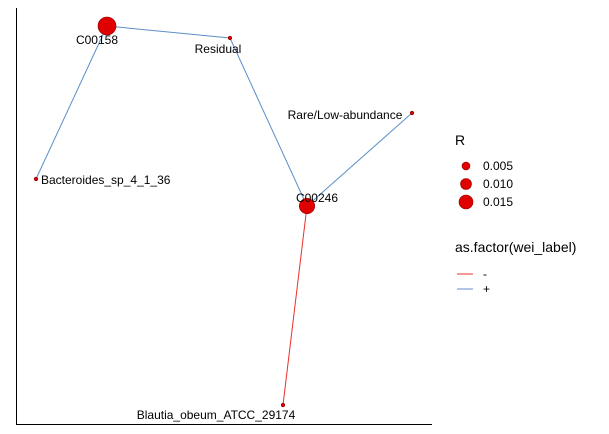  I want to click on color-legend-label-1: +, so click(486, 289).